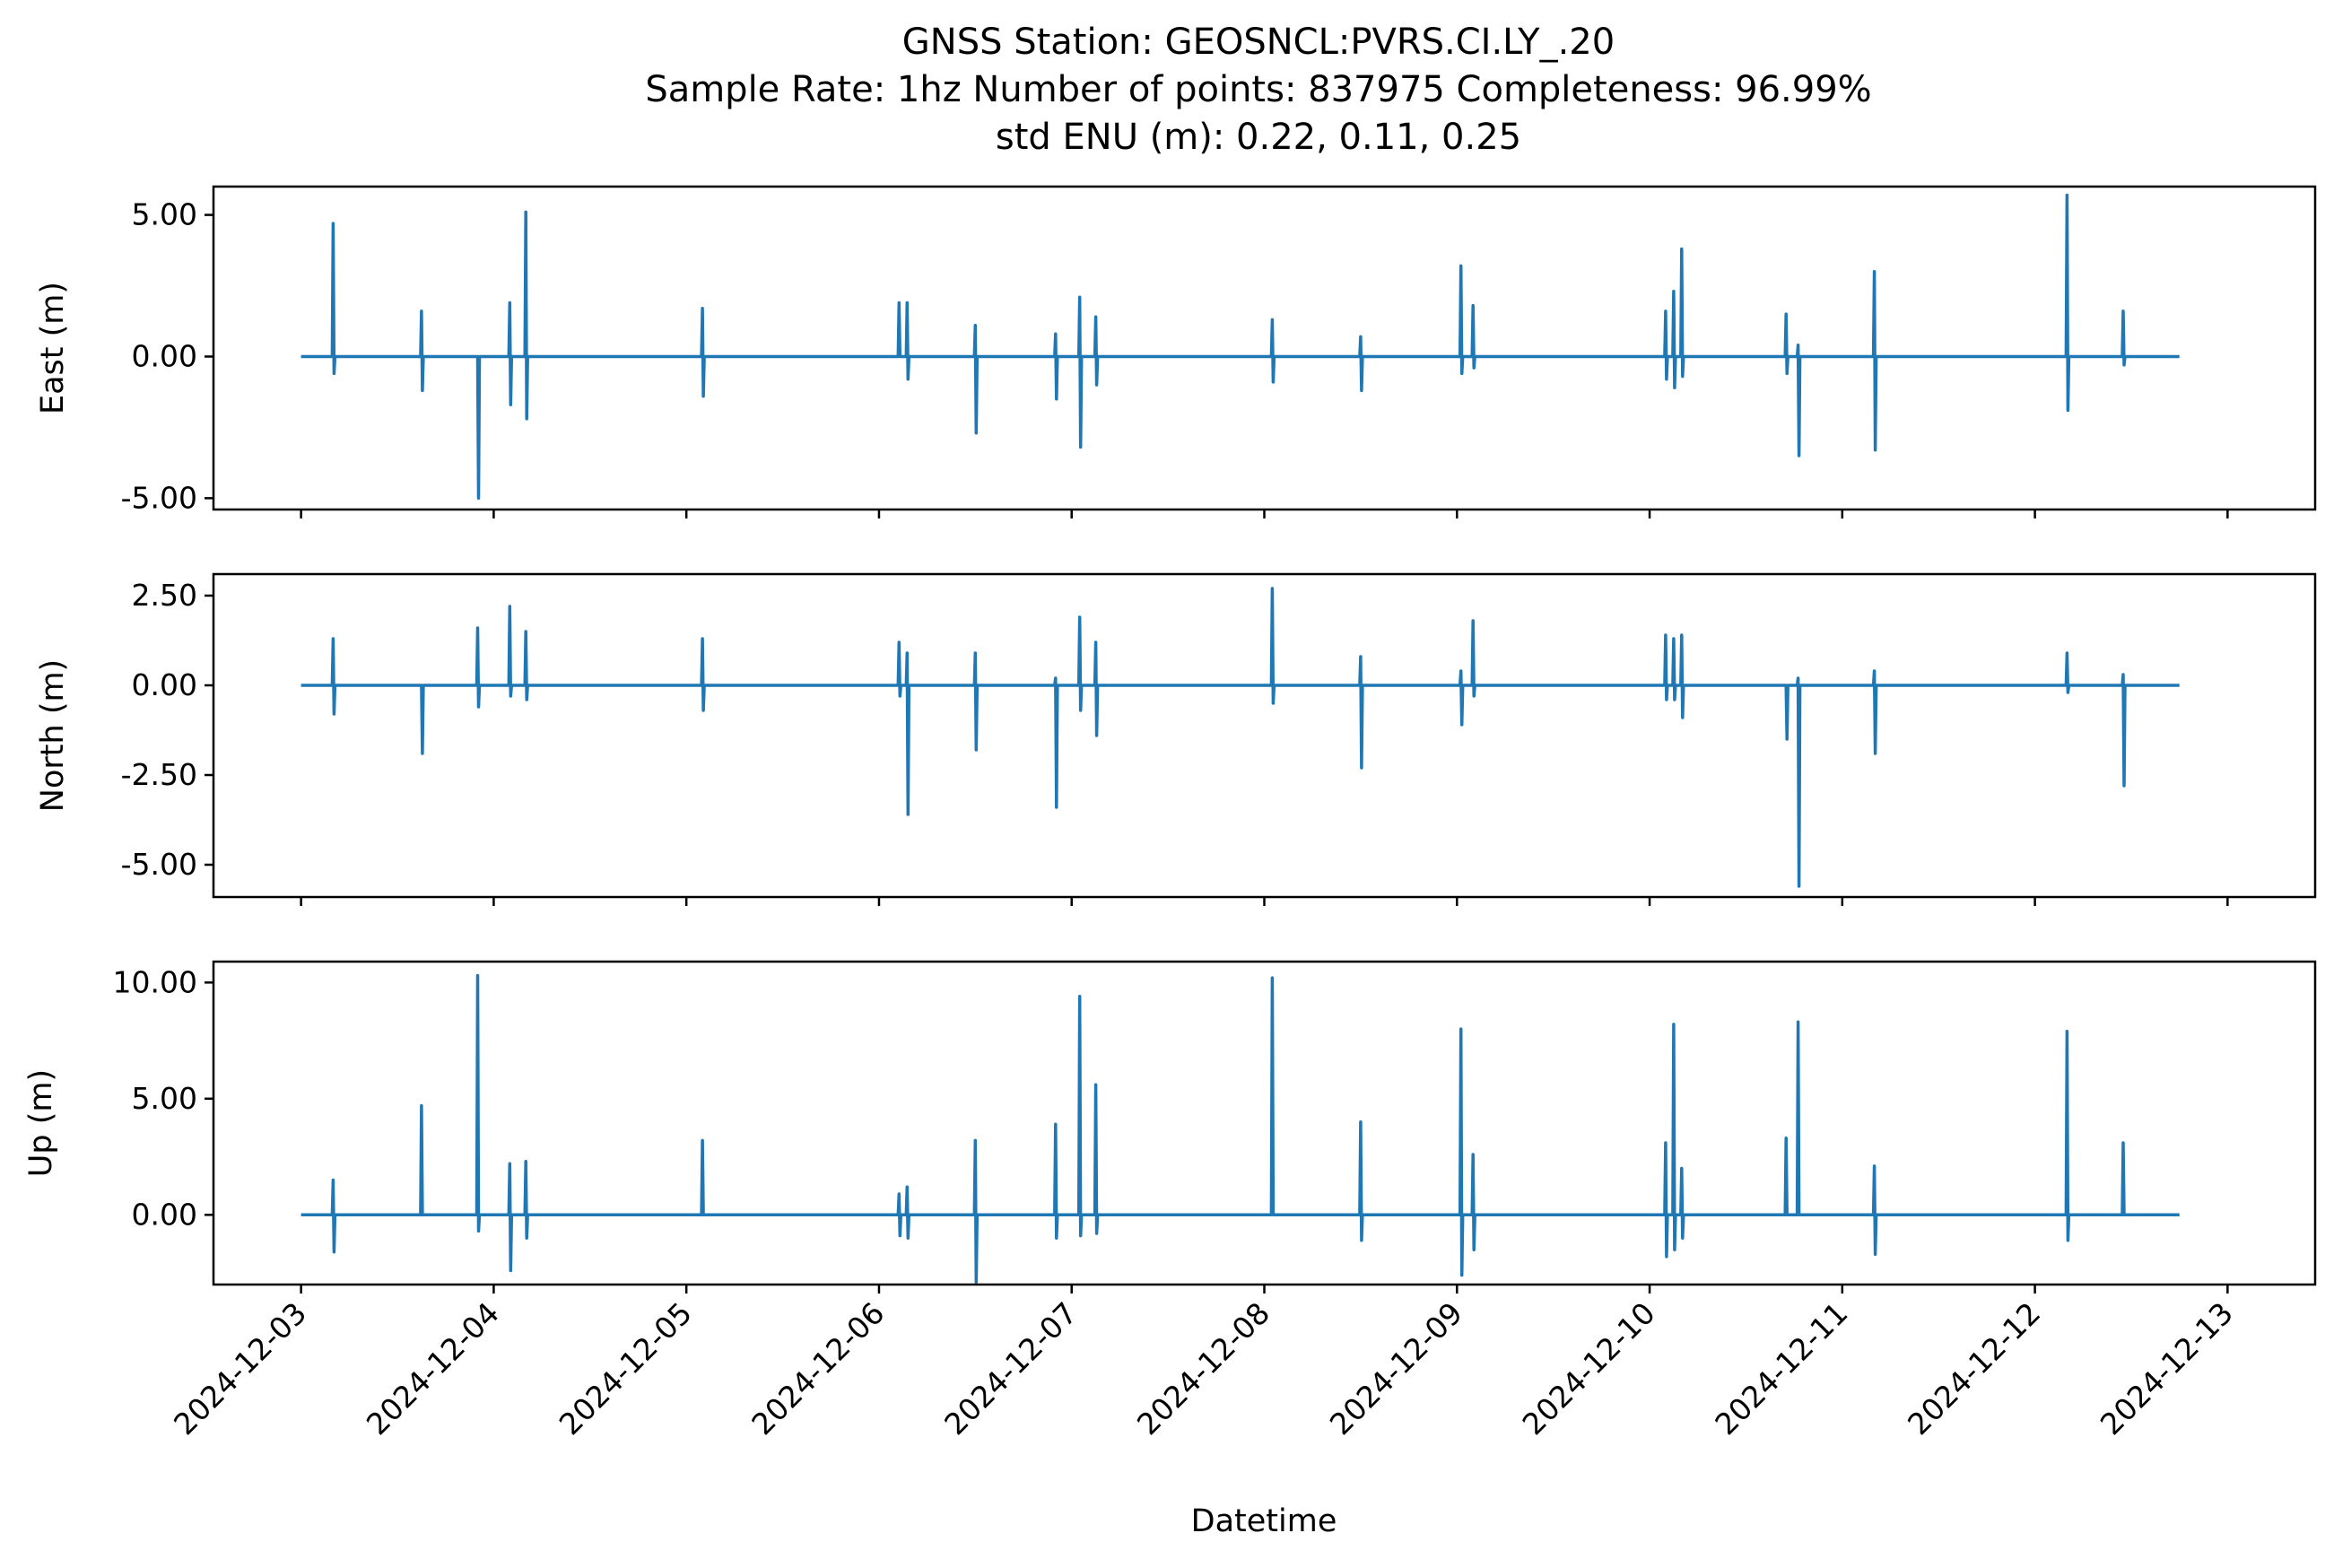  I want to click on up-y-tick-label: 5.00, so click(164, 1099).